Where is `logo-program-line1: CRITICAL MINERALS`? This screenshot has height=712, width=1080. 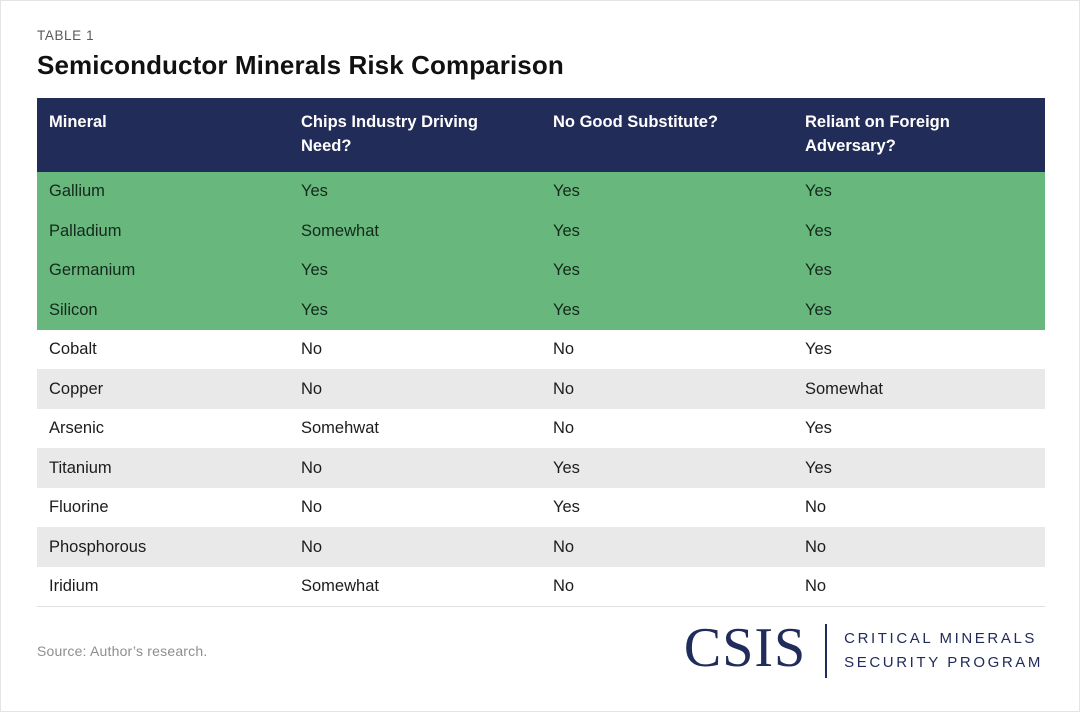
logo-program-line1: CRITICAL MINERALS is located at coordinates (940, 638).